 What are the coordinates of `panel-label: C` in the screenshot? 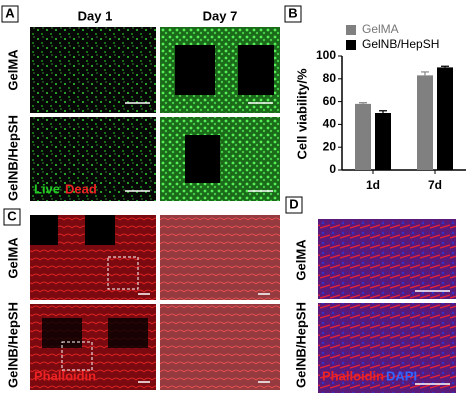 It's located at (12, 215).